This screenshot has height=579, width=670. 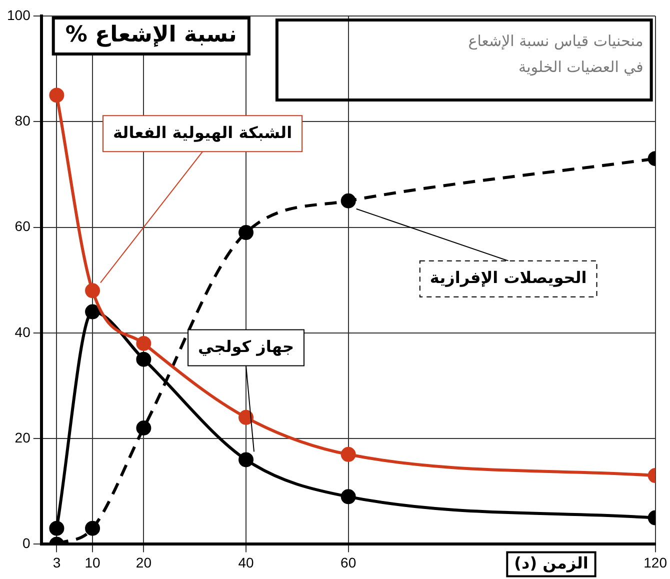 I want to click on y-tick-label: 40, so click(x=22, y=332).